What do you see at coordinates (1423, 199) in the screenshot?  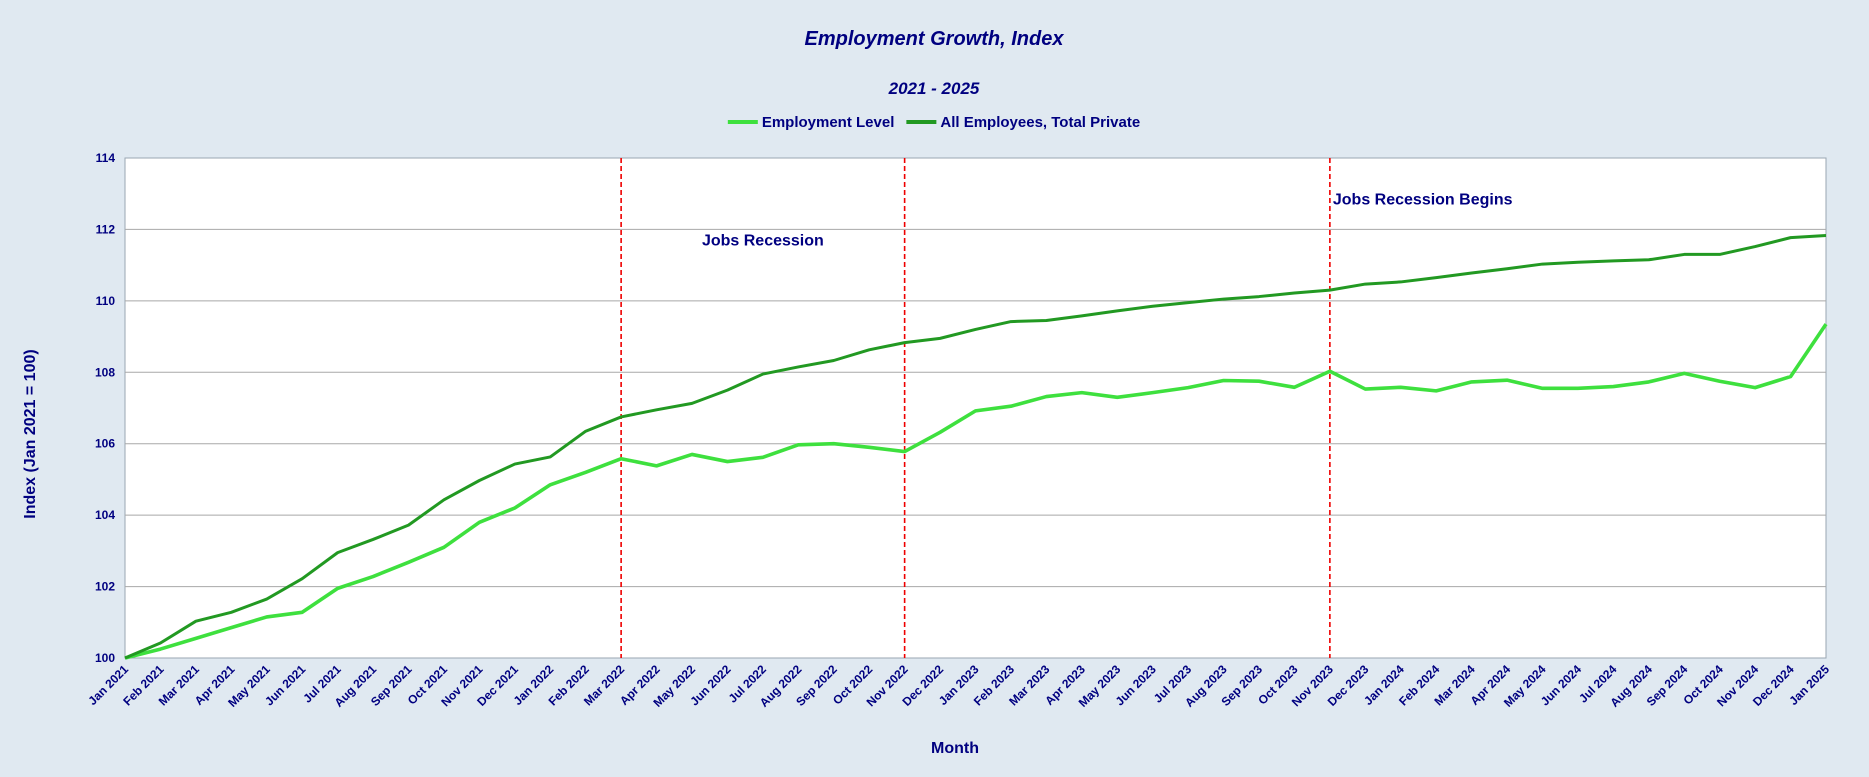 I see `annotation-label: Jobs Recession Begins` at bounding box center [1423, 199].